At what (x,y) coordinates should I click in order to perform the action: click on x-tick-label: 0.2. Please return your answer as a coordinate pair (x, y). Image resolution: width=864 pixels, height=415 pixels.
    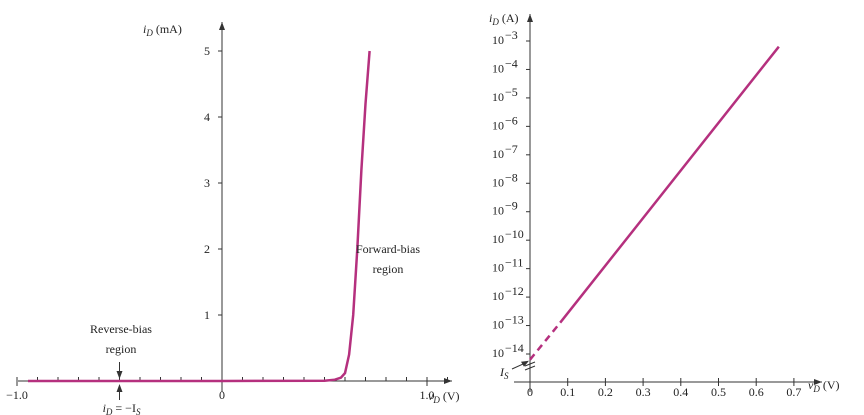
    Looking at the image, I should click on (605, 392).